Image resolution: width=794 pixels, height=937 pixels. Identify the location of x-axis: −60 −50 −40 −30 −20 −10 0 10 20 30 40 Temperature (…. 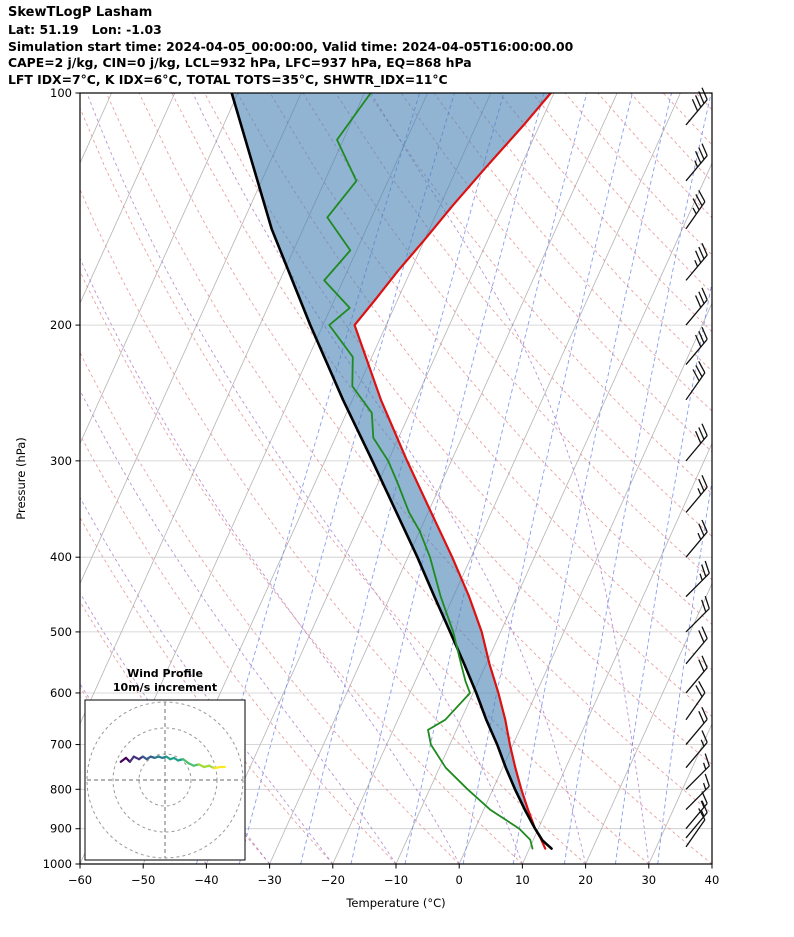
(393, 887).